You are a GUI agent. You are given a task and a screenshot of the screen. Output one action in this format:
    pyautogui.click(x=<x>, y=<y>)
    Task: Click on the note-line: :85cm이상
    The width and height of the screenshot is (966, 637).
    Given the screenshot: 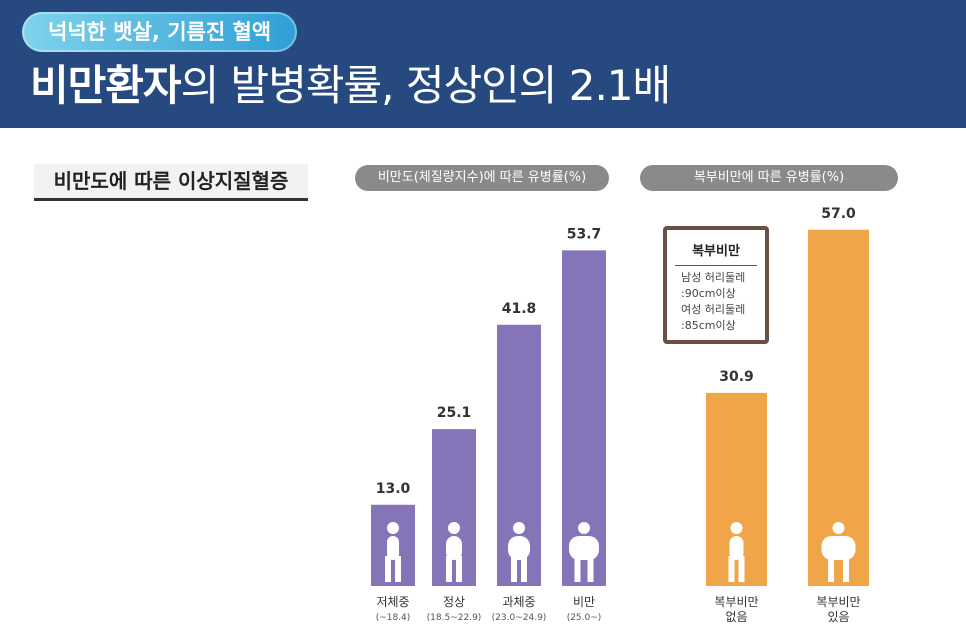 What is the action you would take?
    pyautogui.click(x=708, y=325)
    